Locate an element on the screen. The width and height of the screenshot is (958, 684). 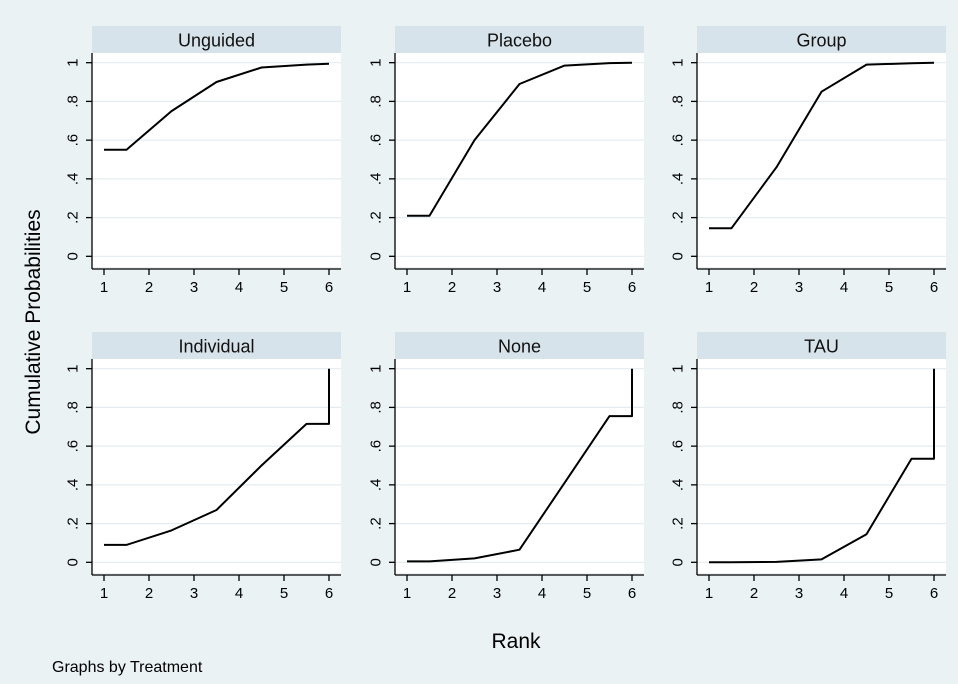
panel-title: Placebo is located at coordinates (519, 41).